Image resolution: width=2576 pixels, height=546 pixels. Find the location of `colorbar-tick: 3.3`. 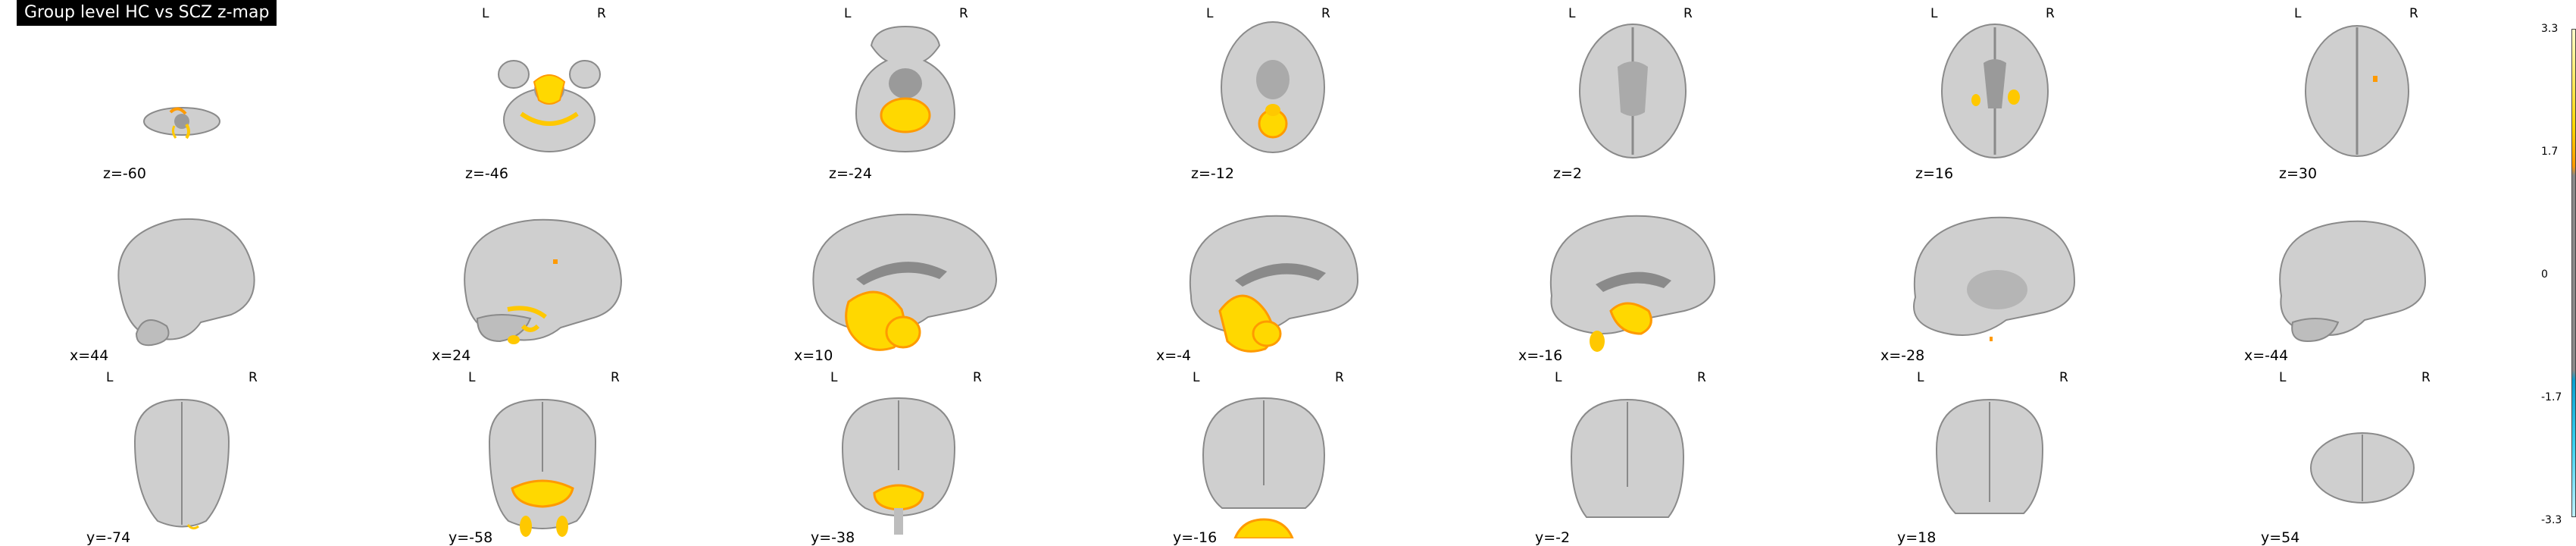

colorbar-tick: 3.3 is located at coordinates (2550, 29).